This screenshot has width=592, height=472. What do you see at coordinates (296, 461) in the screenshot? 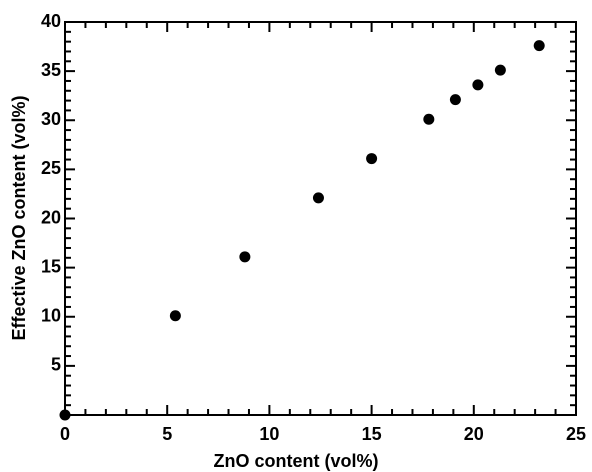
I see `x-axis-title: ZnO content (vol%)` at bounding box center [296, 461].